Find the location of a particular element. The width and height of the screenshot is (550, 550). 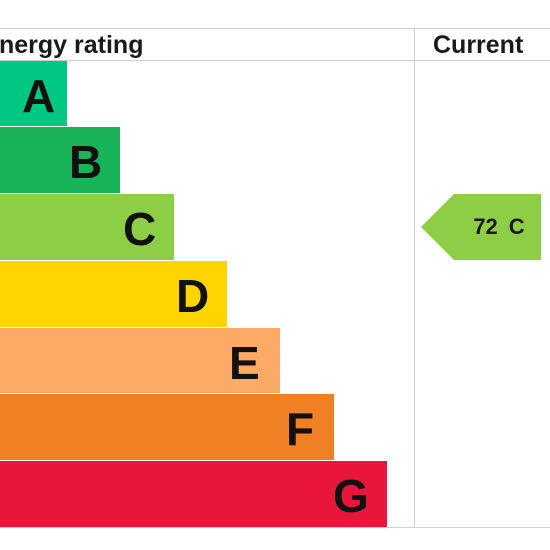

current-arrow-shape is located at coordinates (481, 227).